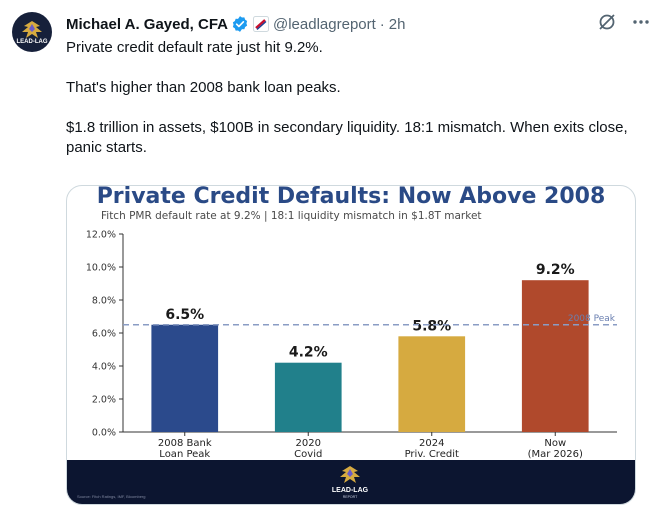 This screenshot has width=667, height=511. I want to click on y-tick-label: 8.0%, so click(104, 301).